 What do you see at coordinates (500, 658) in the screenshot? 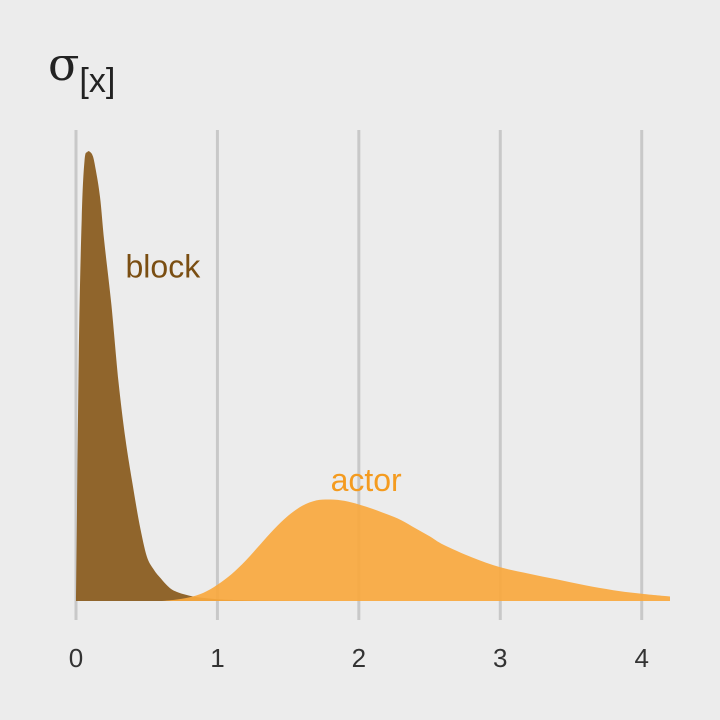
I see `x-tick-label-3: 3` at bounding box center [500, 658].